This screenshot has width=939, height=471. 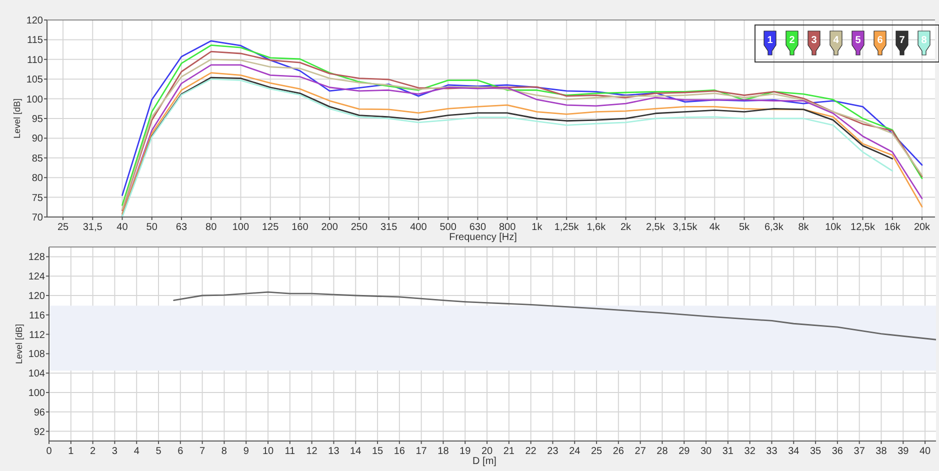 What do you see at coordinates (300, 227) in the screenshot?
I see `x-tick-label: 160` at bounding box center [300, 227].